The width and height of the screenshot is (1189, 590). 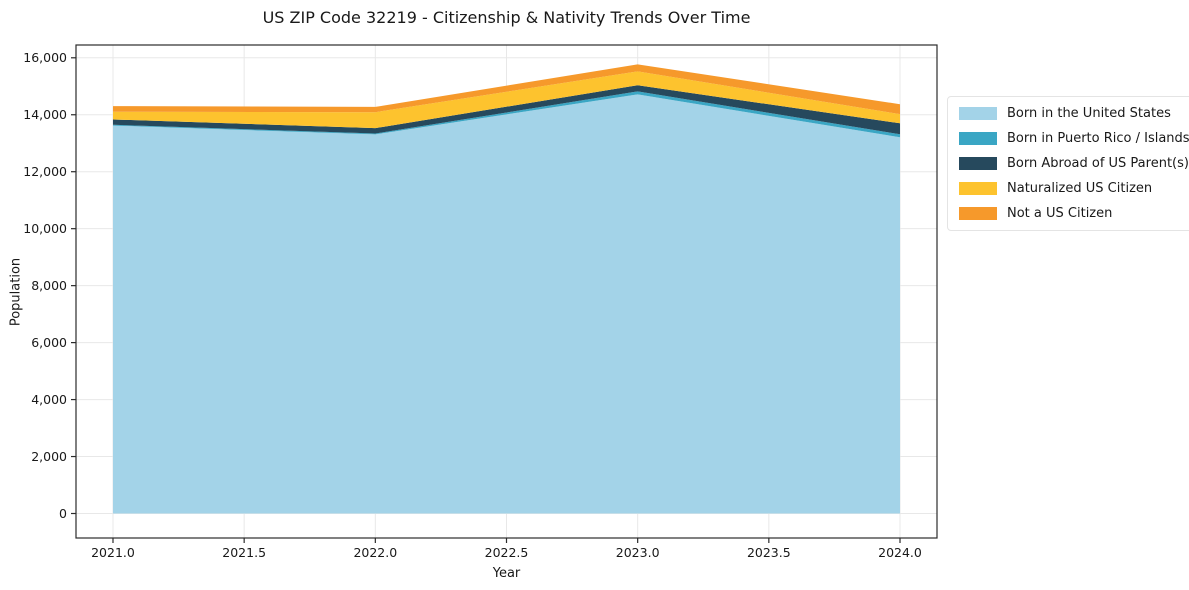 What do you see at coordinates (49, 399) in the screenshot?
I see `y-tick-label: 4,000` at bounding box center [49, 399].